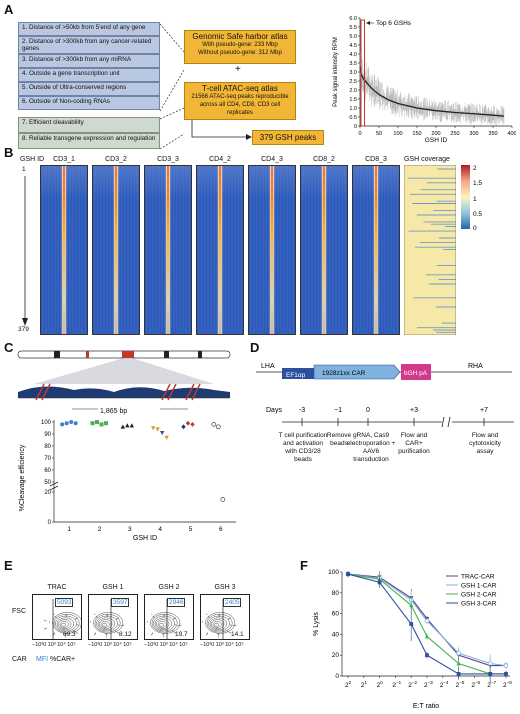 The height and width of the screenshot is (714, 520). I want to click on mfi-gsh3: 2405, so click(232, 602).